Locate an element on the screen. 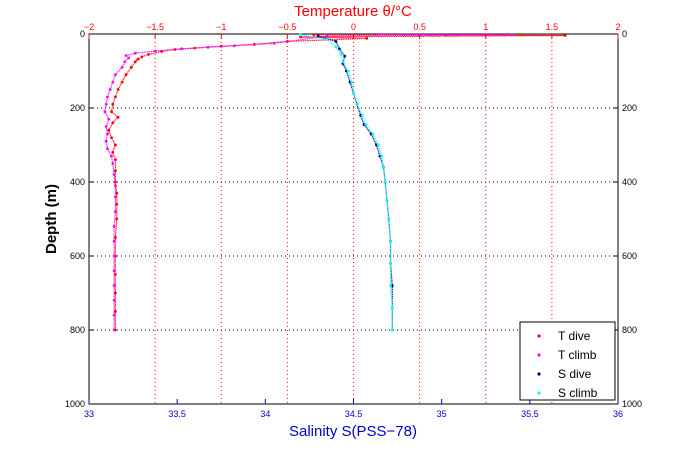 This screenshot has height=454, width=681. top-tick-label: −1.5 is located at coordinates (155, 27).